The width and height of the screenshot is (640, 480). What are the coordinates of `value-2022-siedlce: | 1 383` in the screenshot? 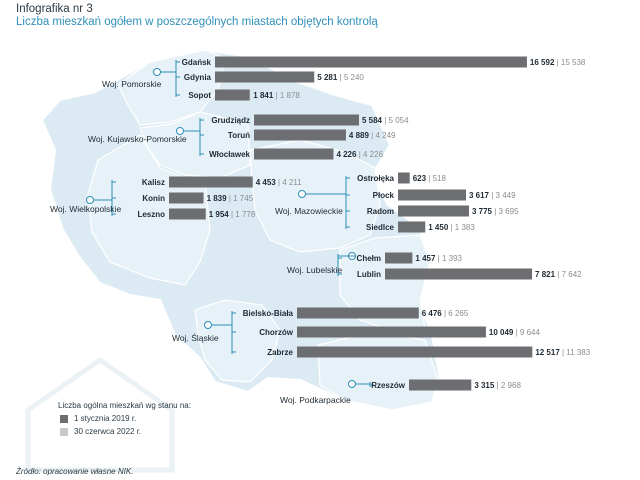 It's located at (461, 227).